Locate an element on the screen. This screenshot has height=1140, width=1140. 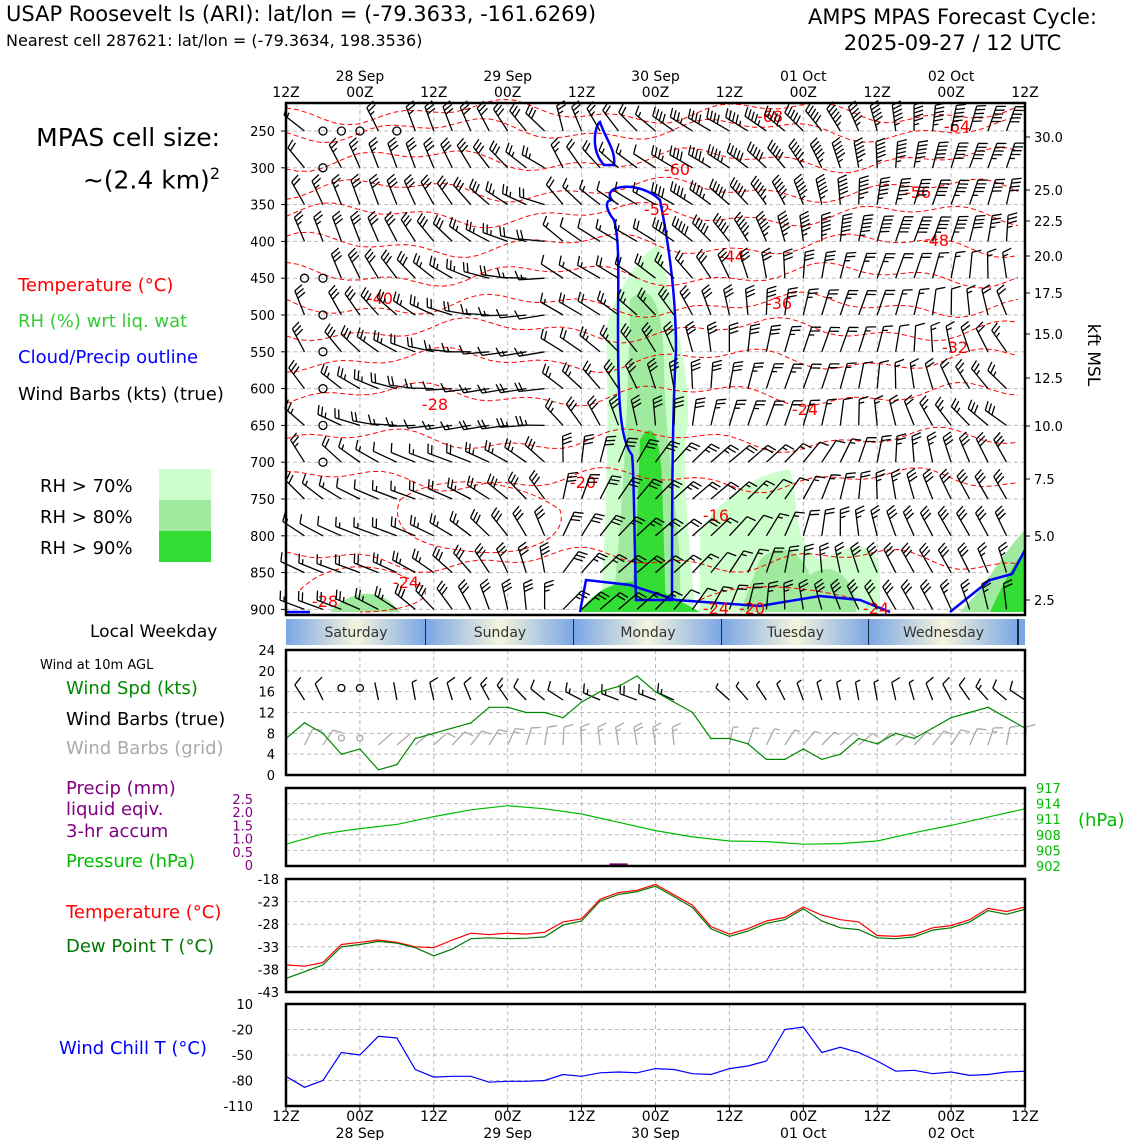
precip-axis: 00.51.01.52.02.5 is located at coordinates (242, 833).